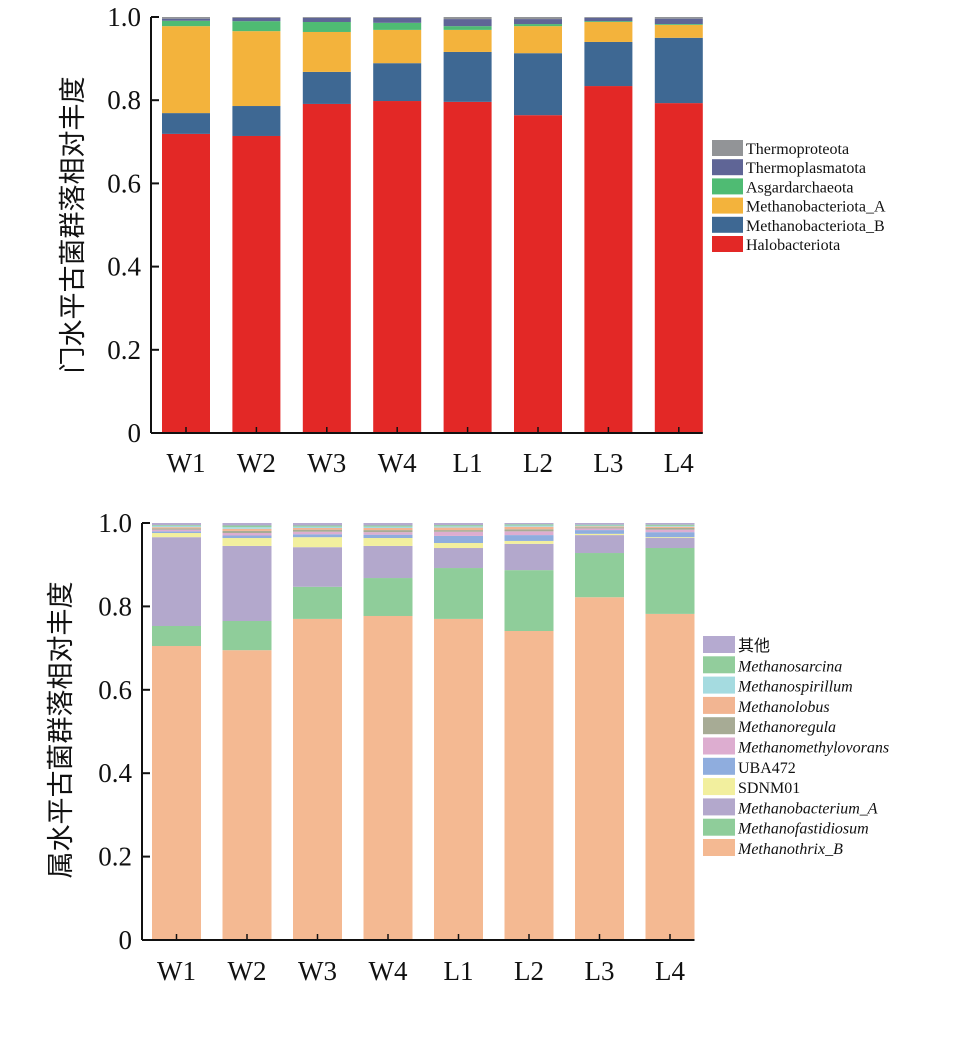  I want to click on bar-segment-W2-Thermoplasmatota, so click(256, 19).